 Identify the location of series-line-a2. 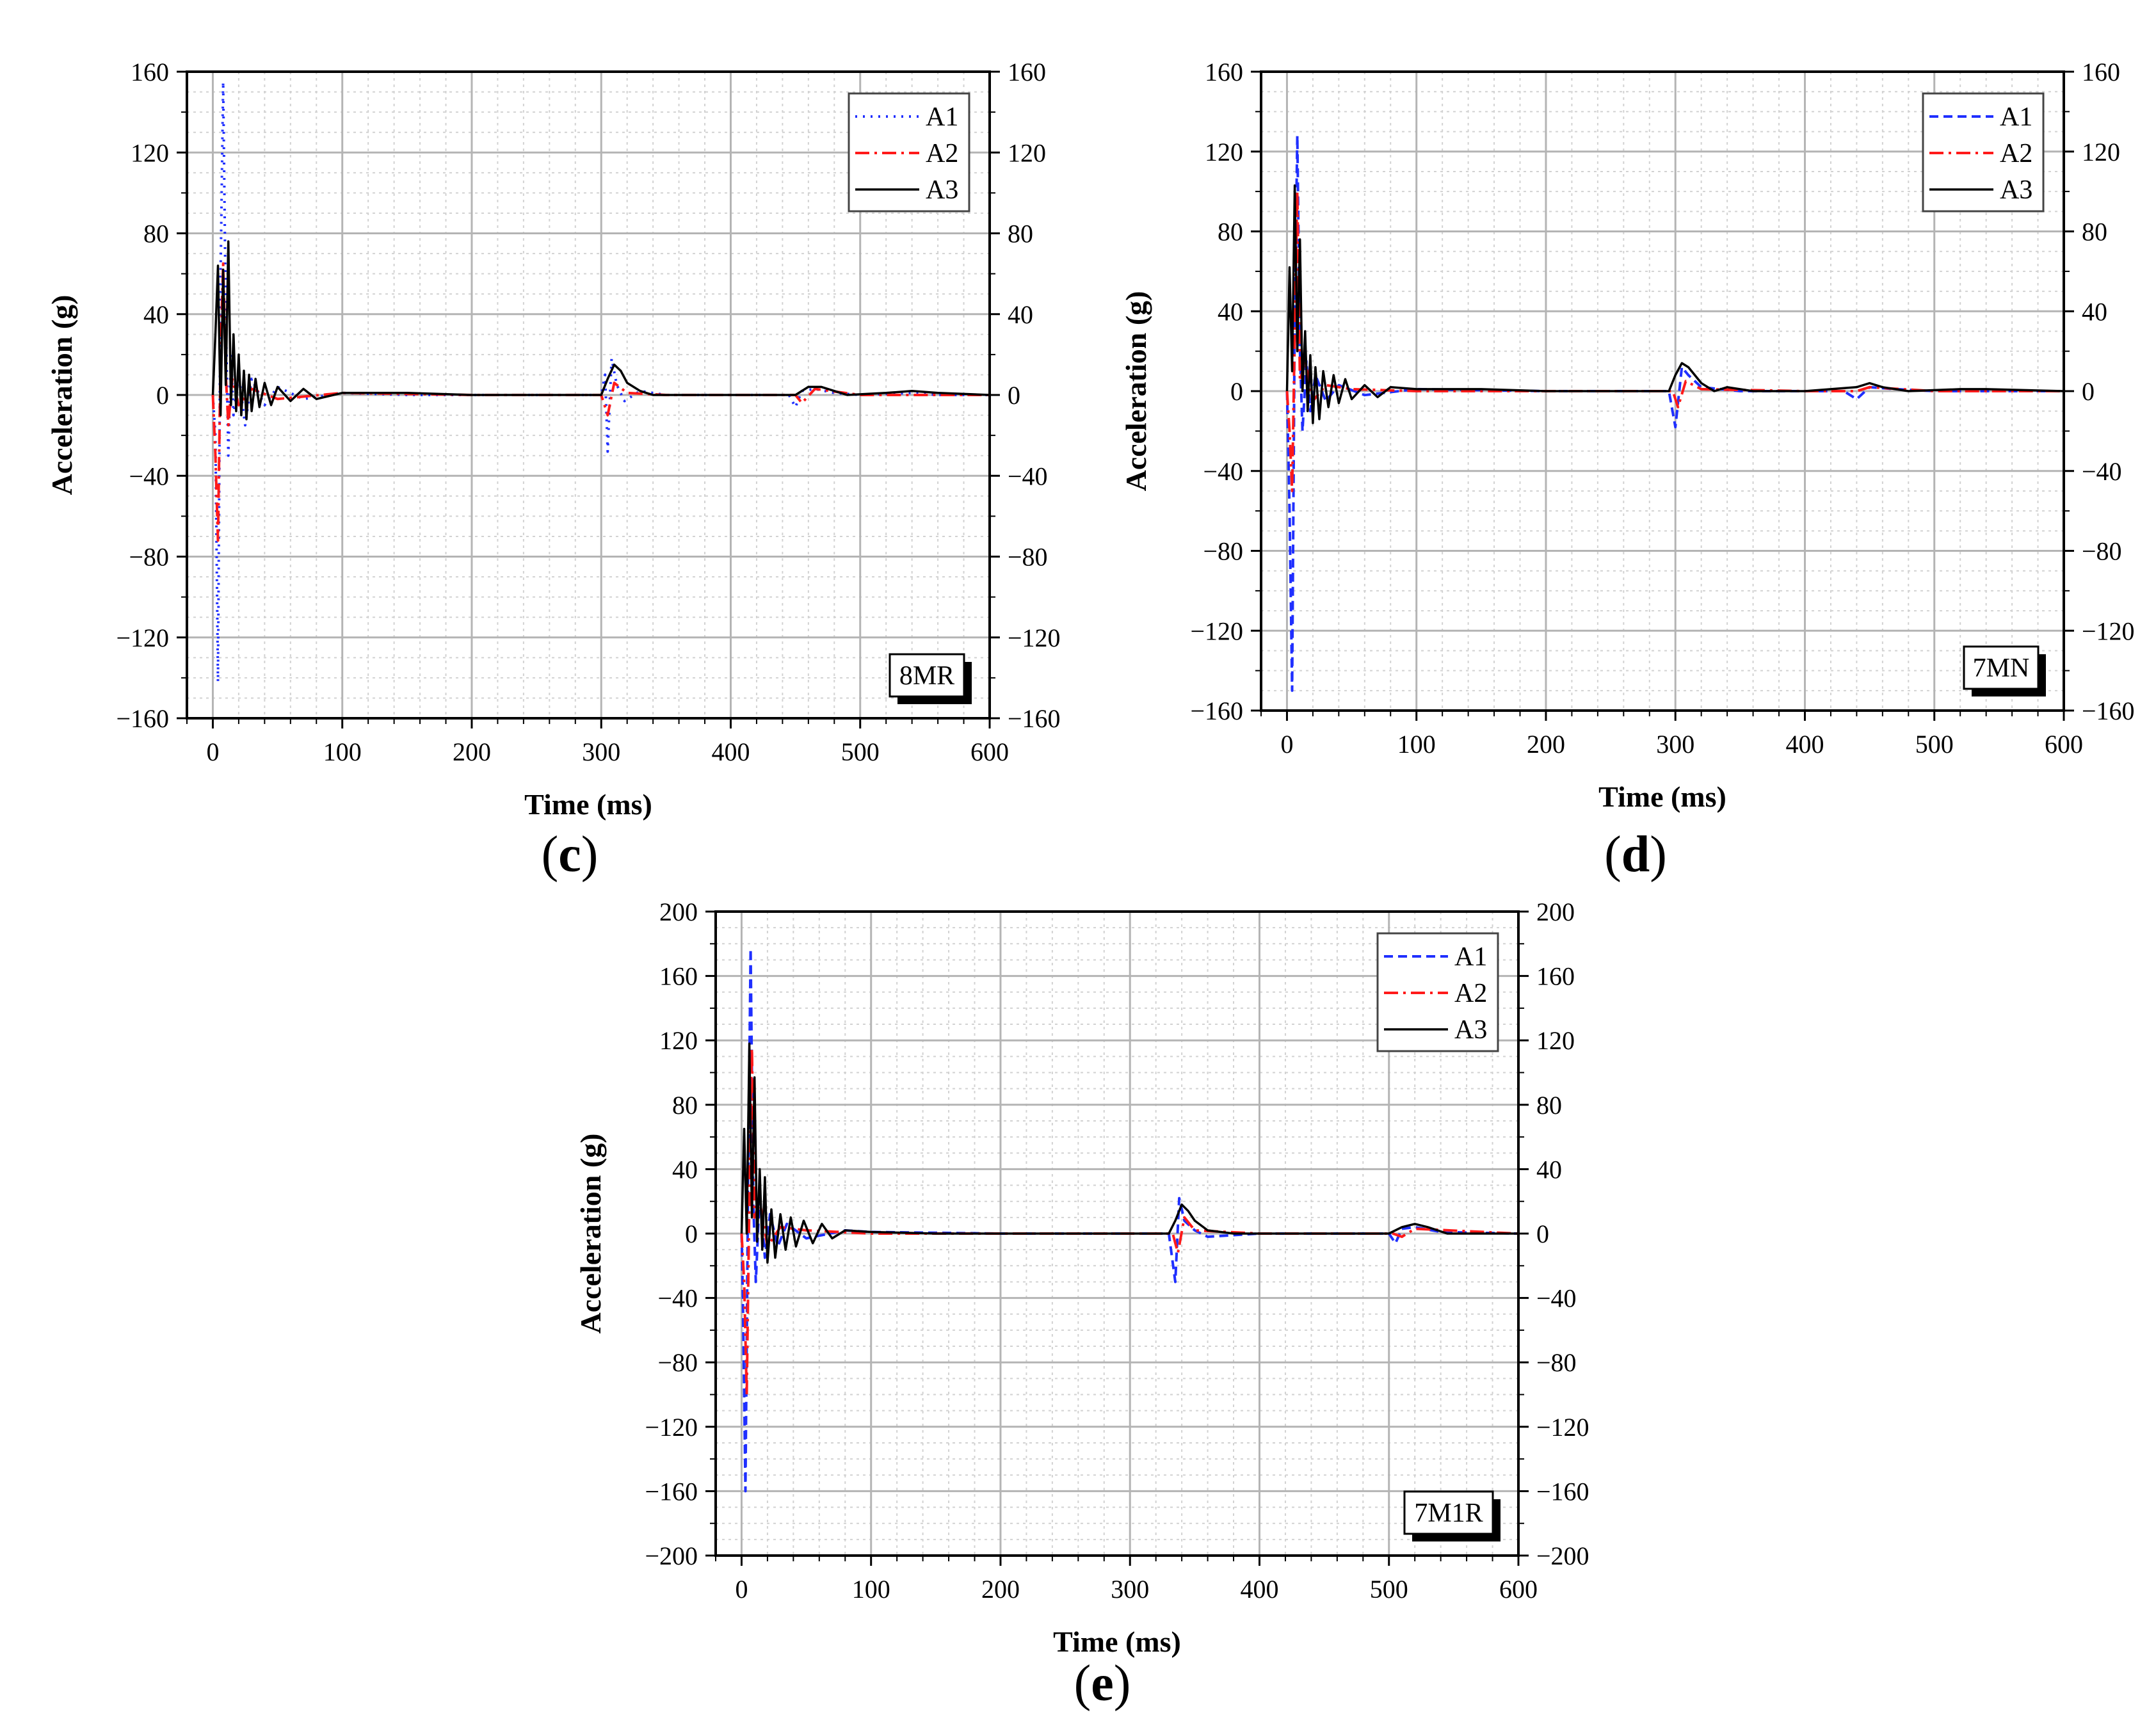
(600, 402).